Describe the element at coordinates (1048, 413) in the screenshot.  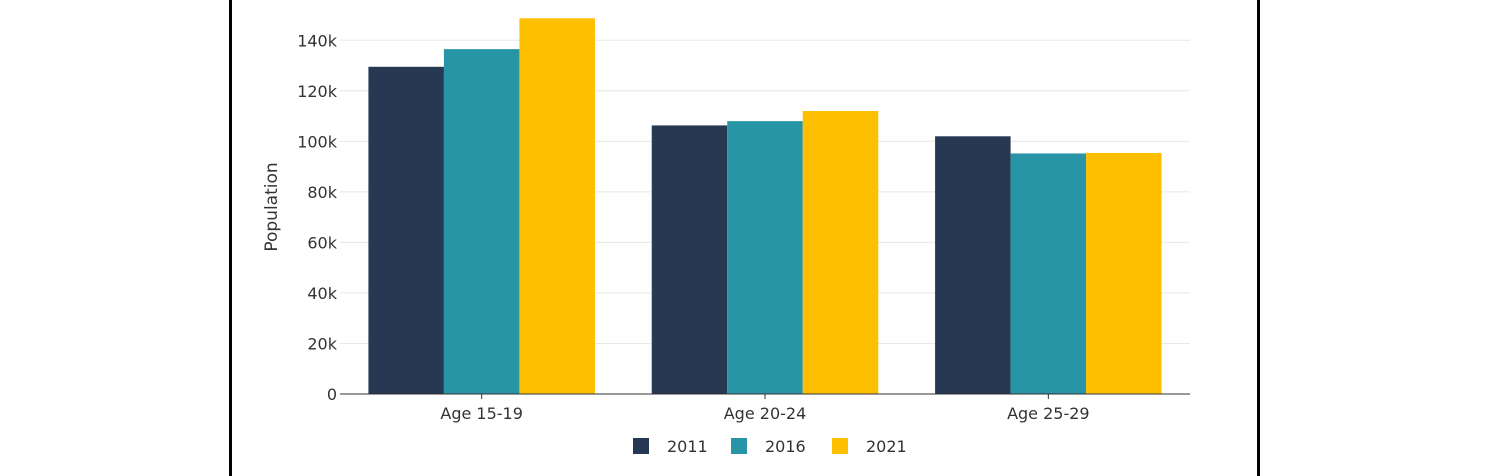
I see `x-tick-label: Age 25-29` at that location.